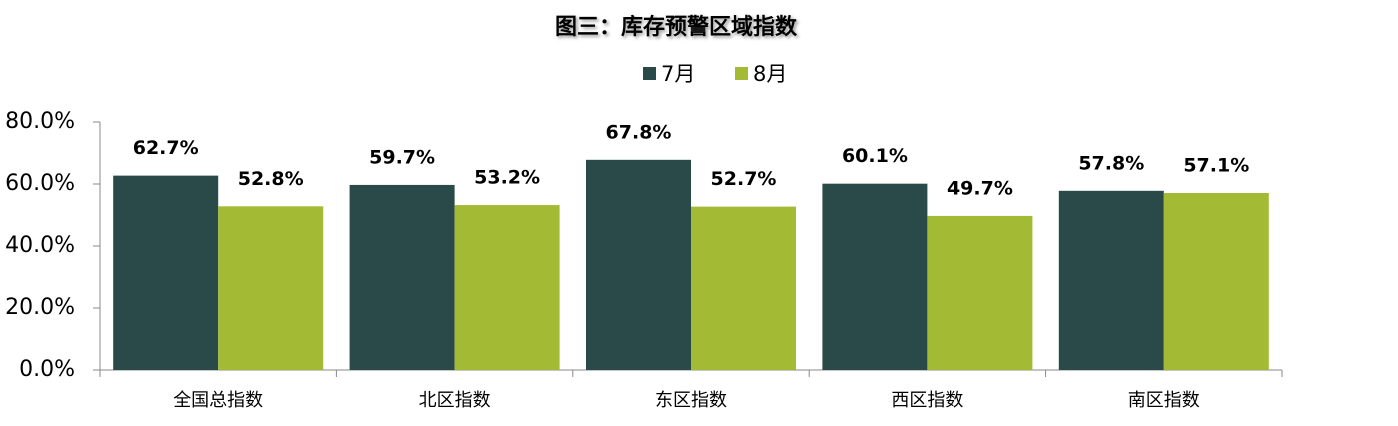  Describe the element at coordinates (402, 157) in the screenshot. I see `value-label: 59.7%` at that location.